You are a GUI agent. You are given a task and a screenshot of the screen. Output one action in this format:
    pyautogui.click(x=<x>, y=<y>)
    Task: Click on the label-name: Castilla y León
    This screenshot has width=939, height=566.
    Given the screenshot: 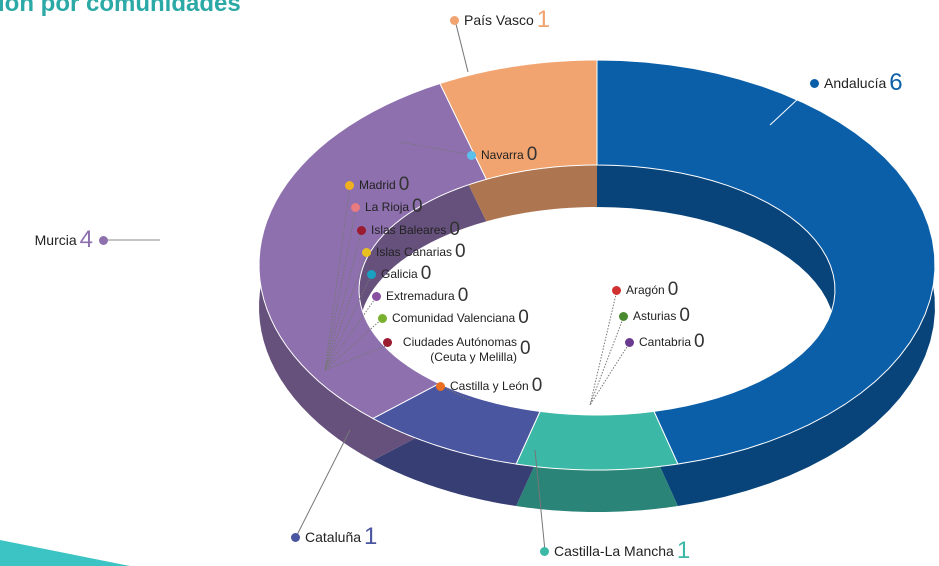 What is the action you would take?
    pyautogui.click(x=489, y=386)
    